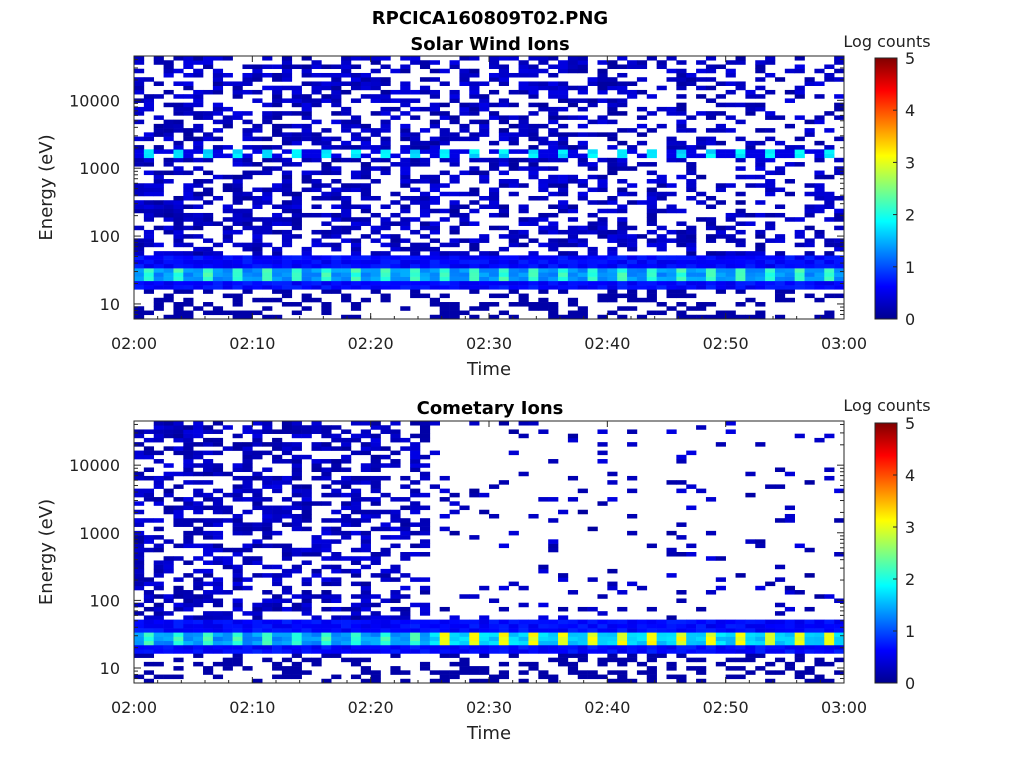  I want to click on x-tick-label: 02:20, so click(371, 707).